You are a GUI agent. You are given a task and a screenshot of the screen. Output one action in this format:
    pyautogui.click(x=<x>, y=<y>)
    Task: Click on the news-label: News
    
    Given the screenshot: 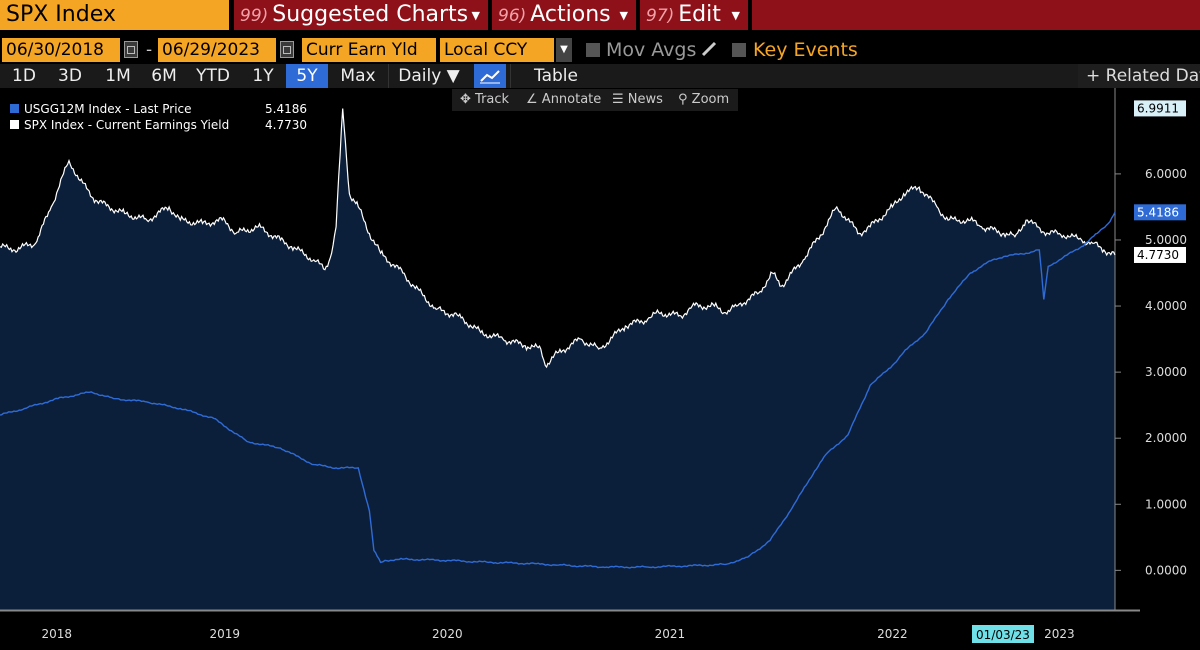 What is the action you would take?
    pyautogui.click(x=645, y=99)
    